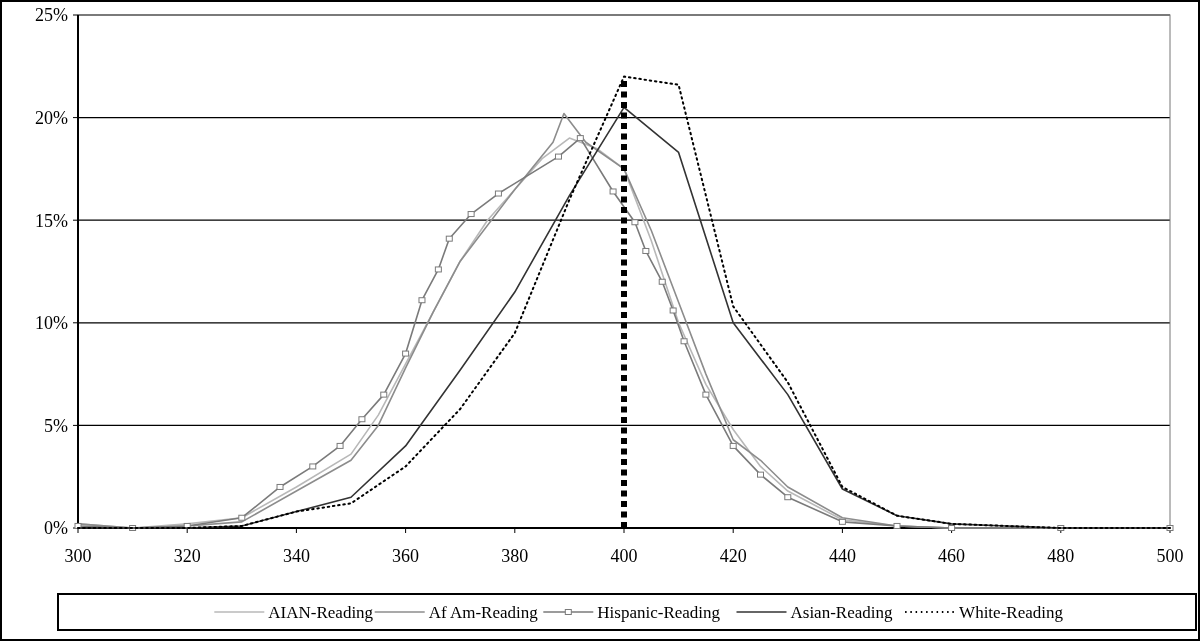  Describe the element at coordinates (659, 612) in the screenshot. I see `legend-label: Hispanic-Reading` at that location.